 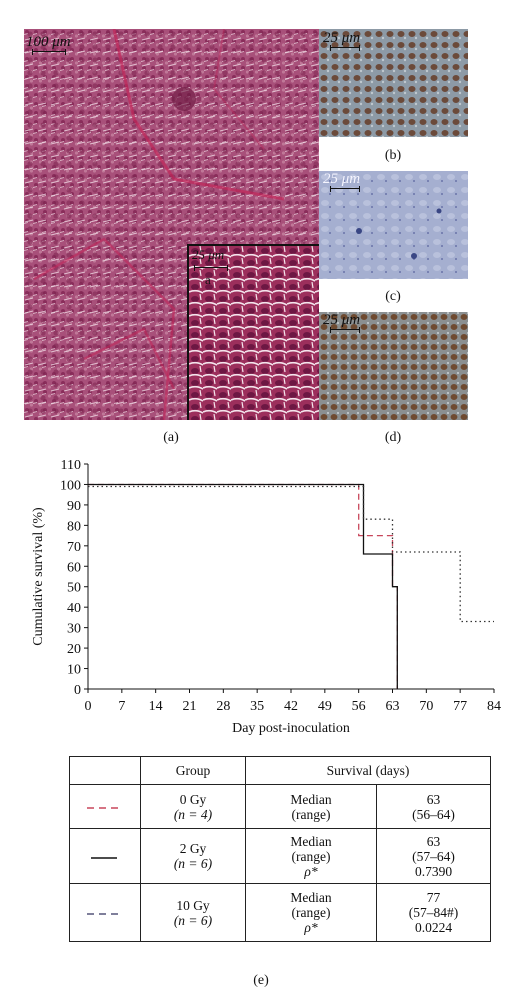 I want to click on y-tick-label: 70, so click(x=74, y=547).